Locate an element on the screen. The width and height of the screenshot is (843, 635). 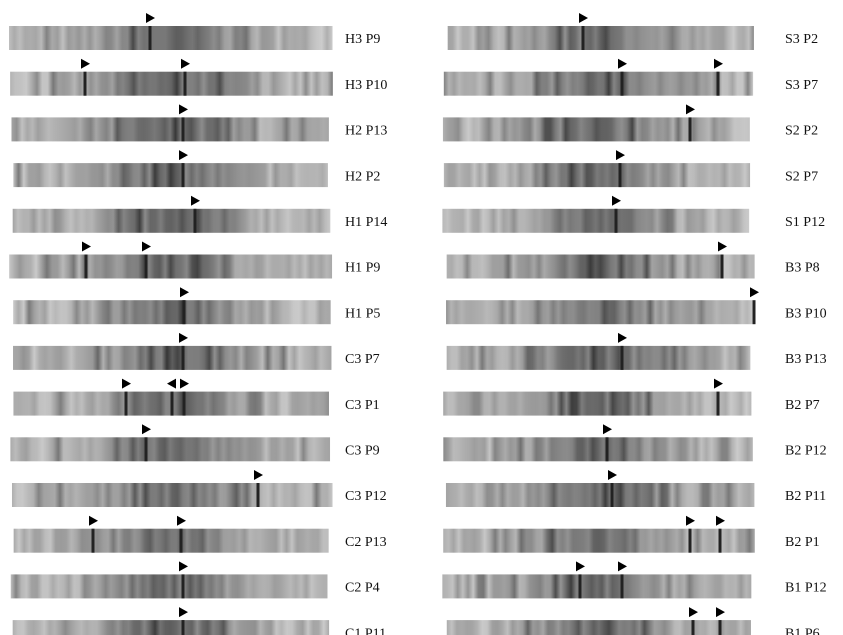
lane-label: C3 P12 is located at coordinates (366, 496).